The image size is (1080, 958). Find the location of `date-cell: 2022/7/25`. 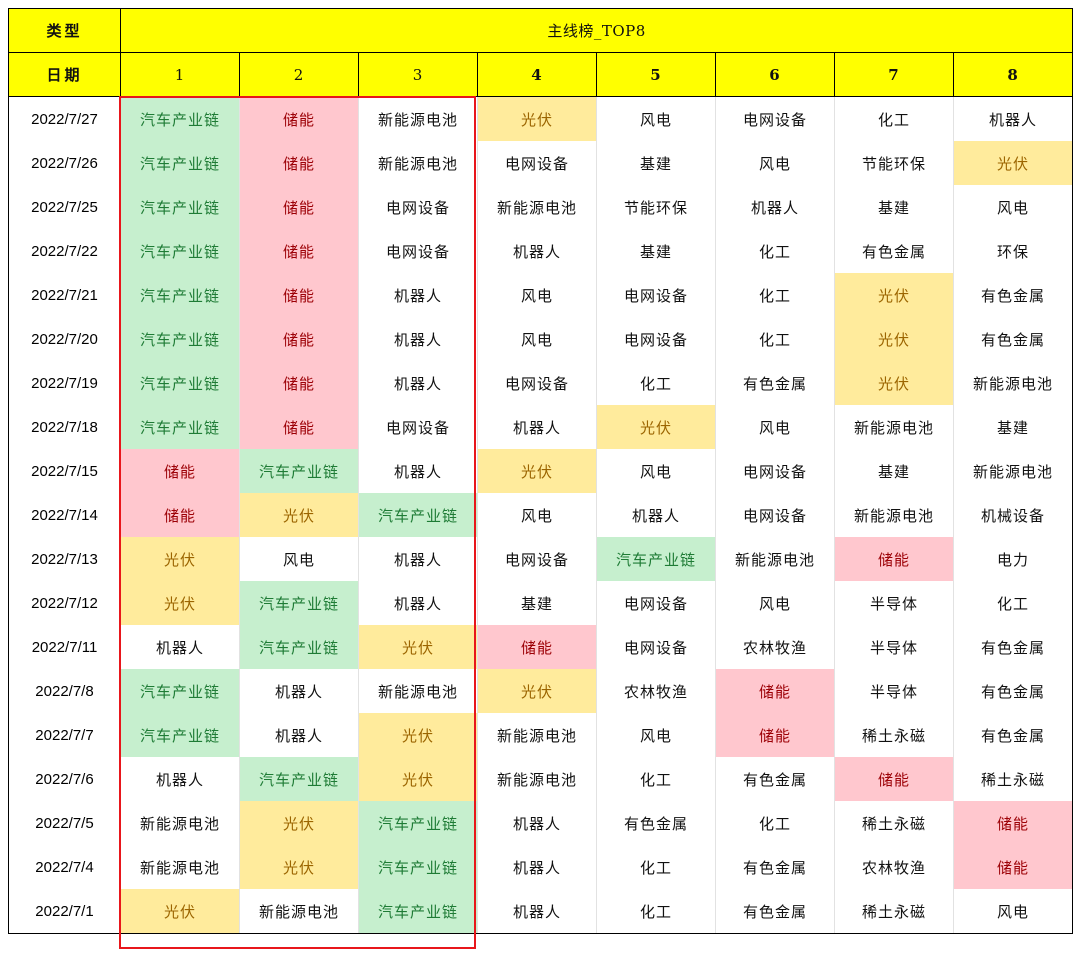

date-cell: 2022/7/25 is located at coordinates (64, 207).